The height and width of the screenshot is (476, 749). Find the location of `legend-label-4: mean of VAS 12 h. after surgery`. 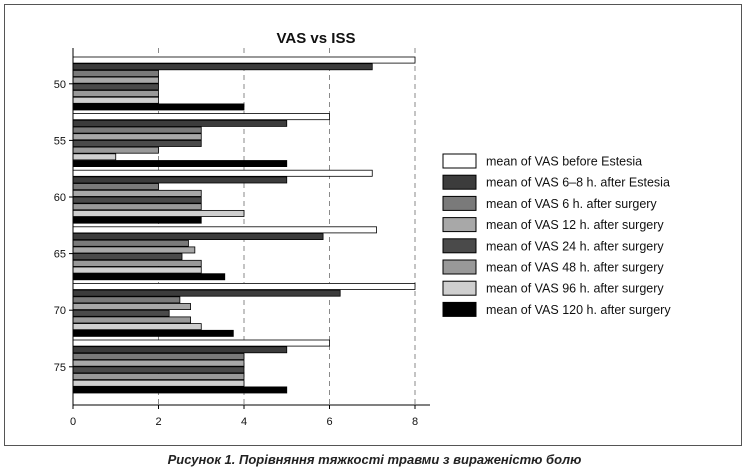

legend-label-4: mean of VAS 12 h. after surgery is located at coordinates (575, 225).